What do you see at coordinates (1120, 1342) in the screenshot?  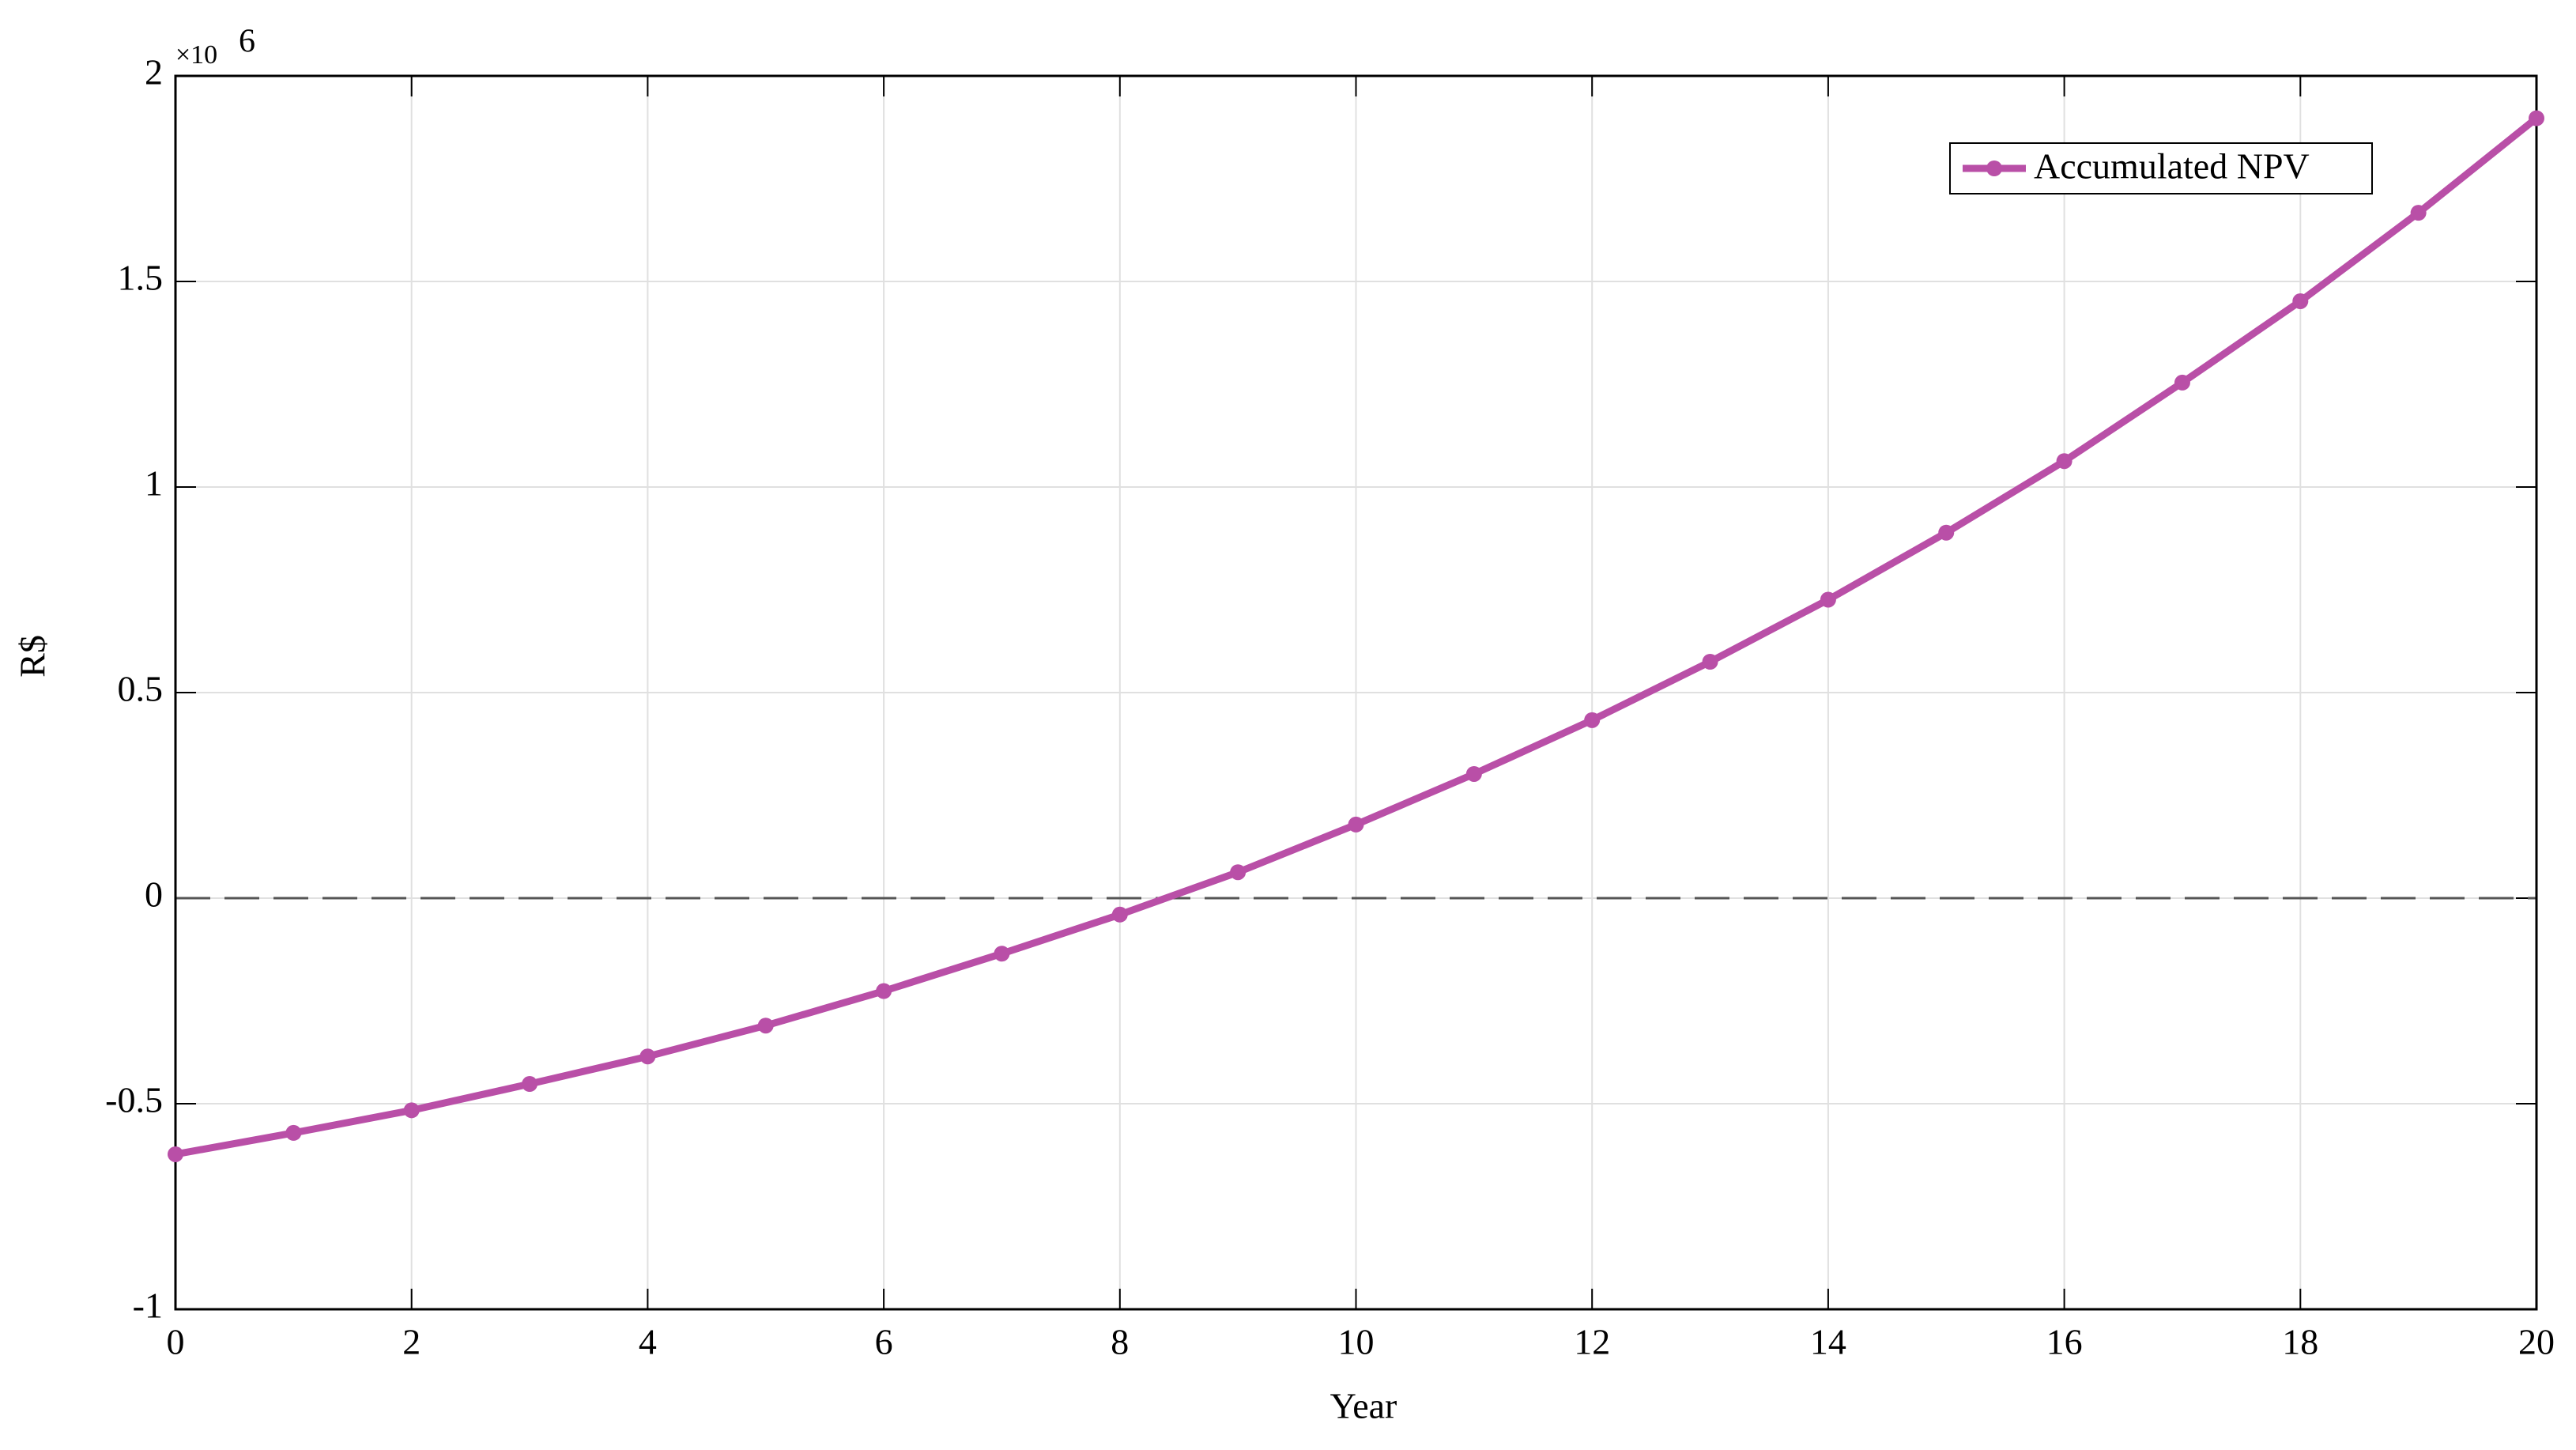 I see `x-tick-label: 8` at bounding box center [1120, 1342].